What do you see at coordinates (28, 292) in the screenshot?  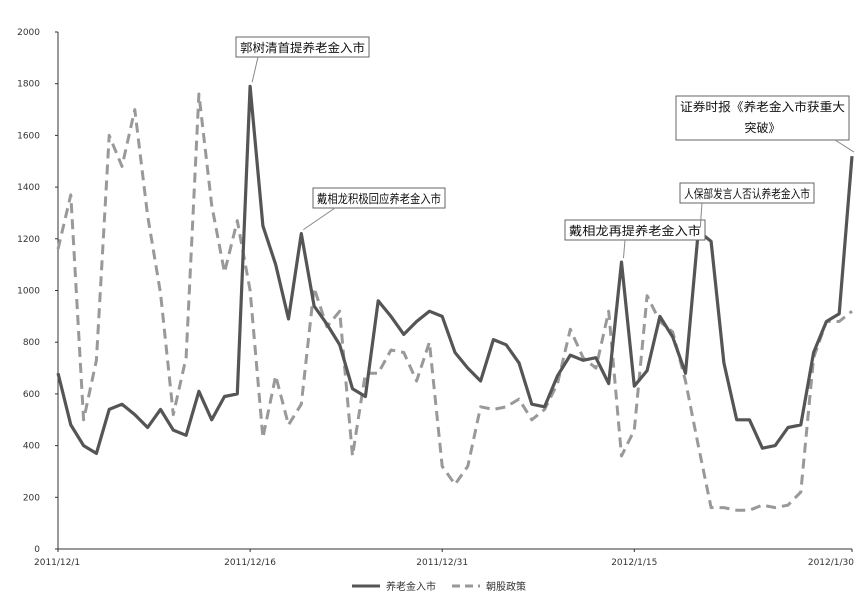 I see `y-tick-label: 1000` at bounding box center [28, 292].